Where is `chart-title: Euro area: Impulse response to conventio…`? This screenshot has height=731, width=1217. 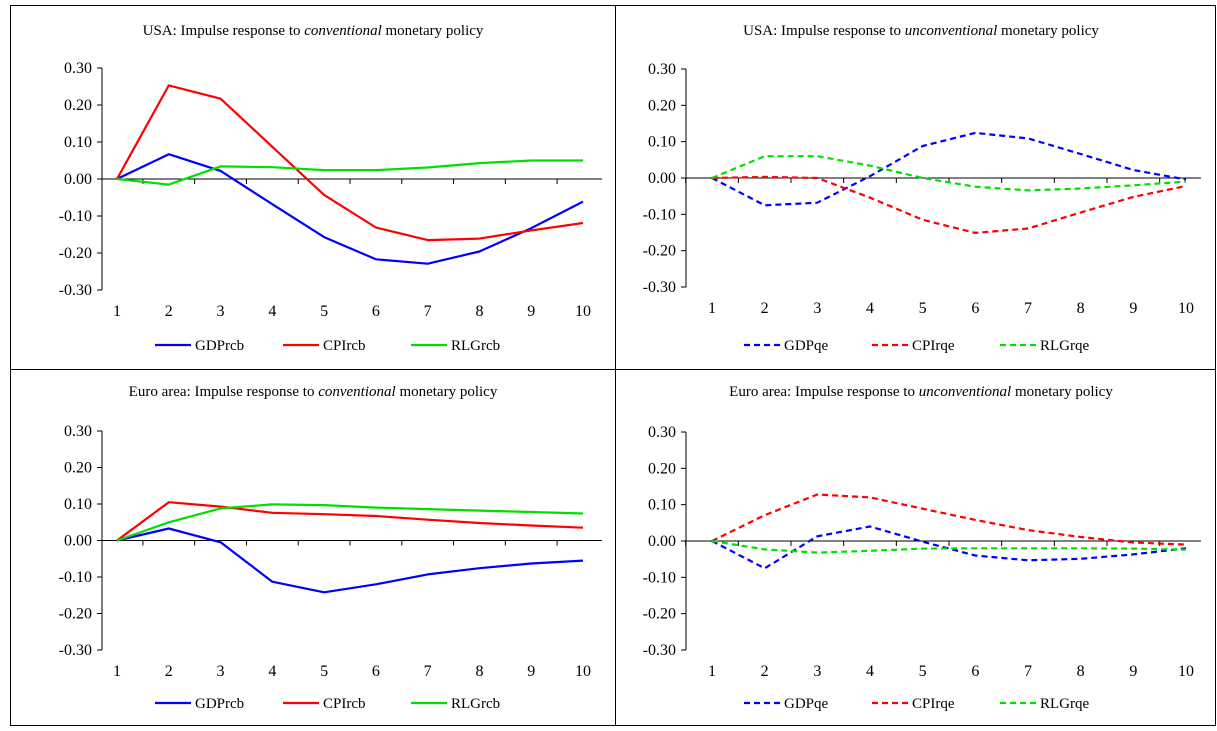
chart-title: Euro area: Impulse response to conventio… is located at coordinates (313, 392).